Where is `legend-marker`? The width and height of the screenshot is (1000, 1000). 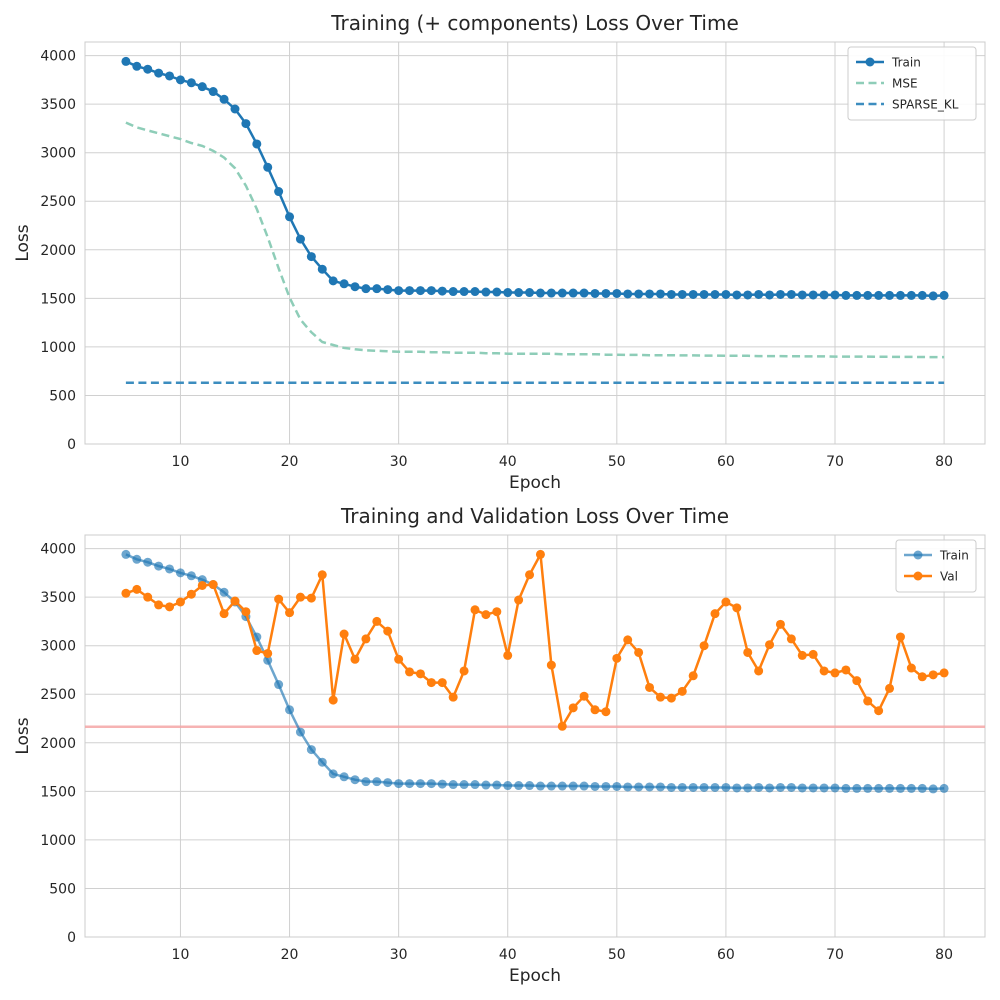 legend-marker is located at coordinates (870, 62).